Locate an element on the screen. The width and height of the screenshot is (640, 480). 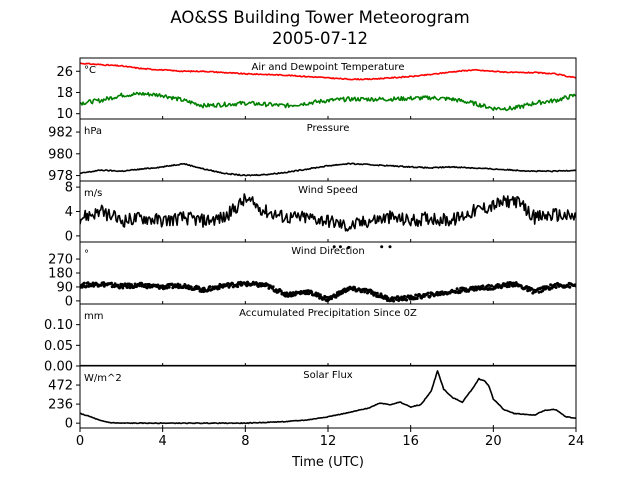
series-solar is located at coordinates (328, 397).